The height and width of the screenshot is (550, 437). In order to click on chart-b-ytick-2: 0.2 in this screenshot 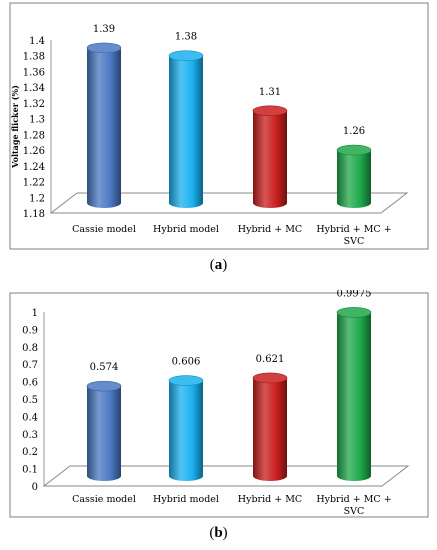, I will do `click(30, 452)`.